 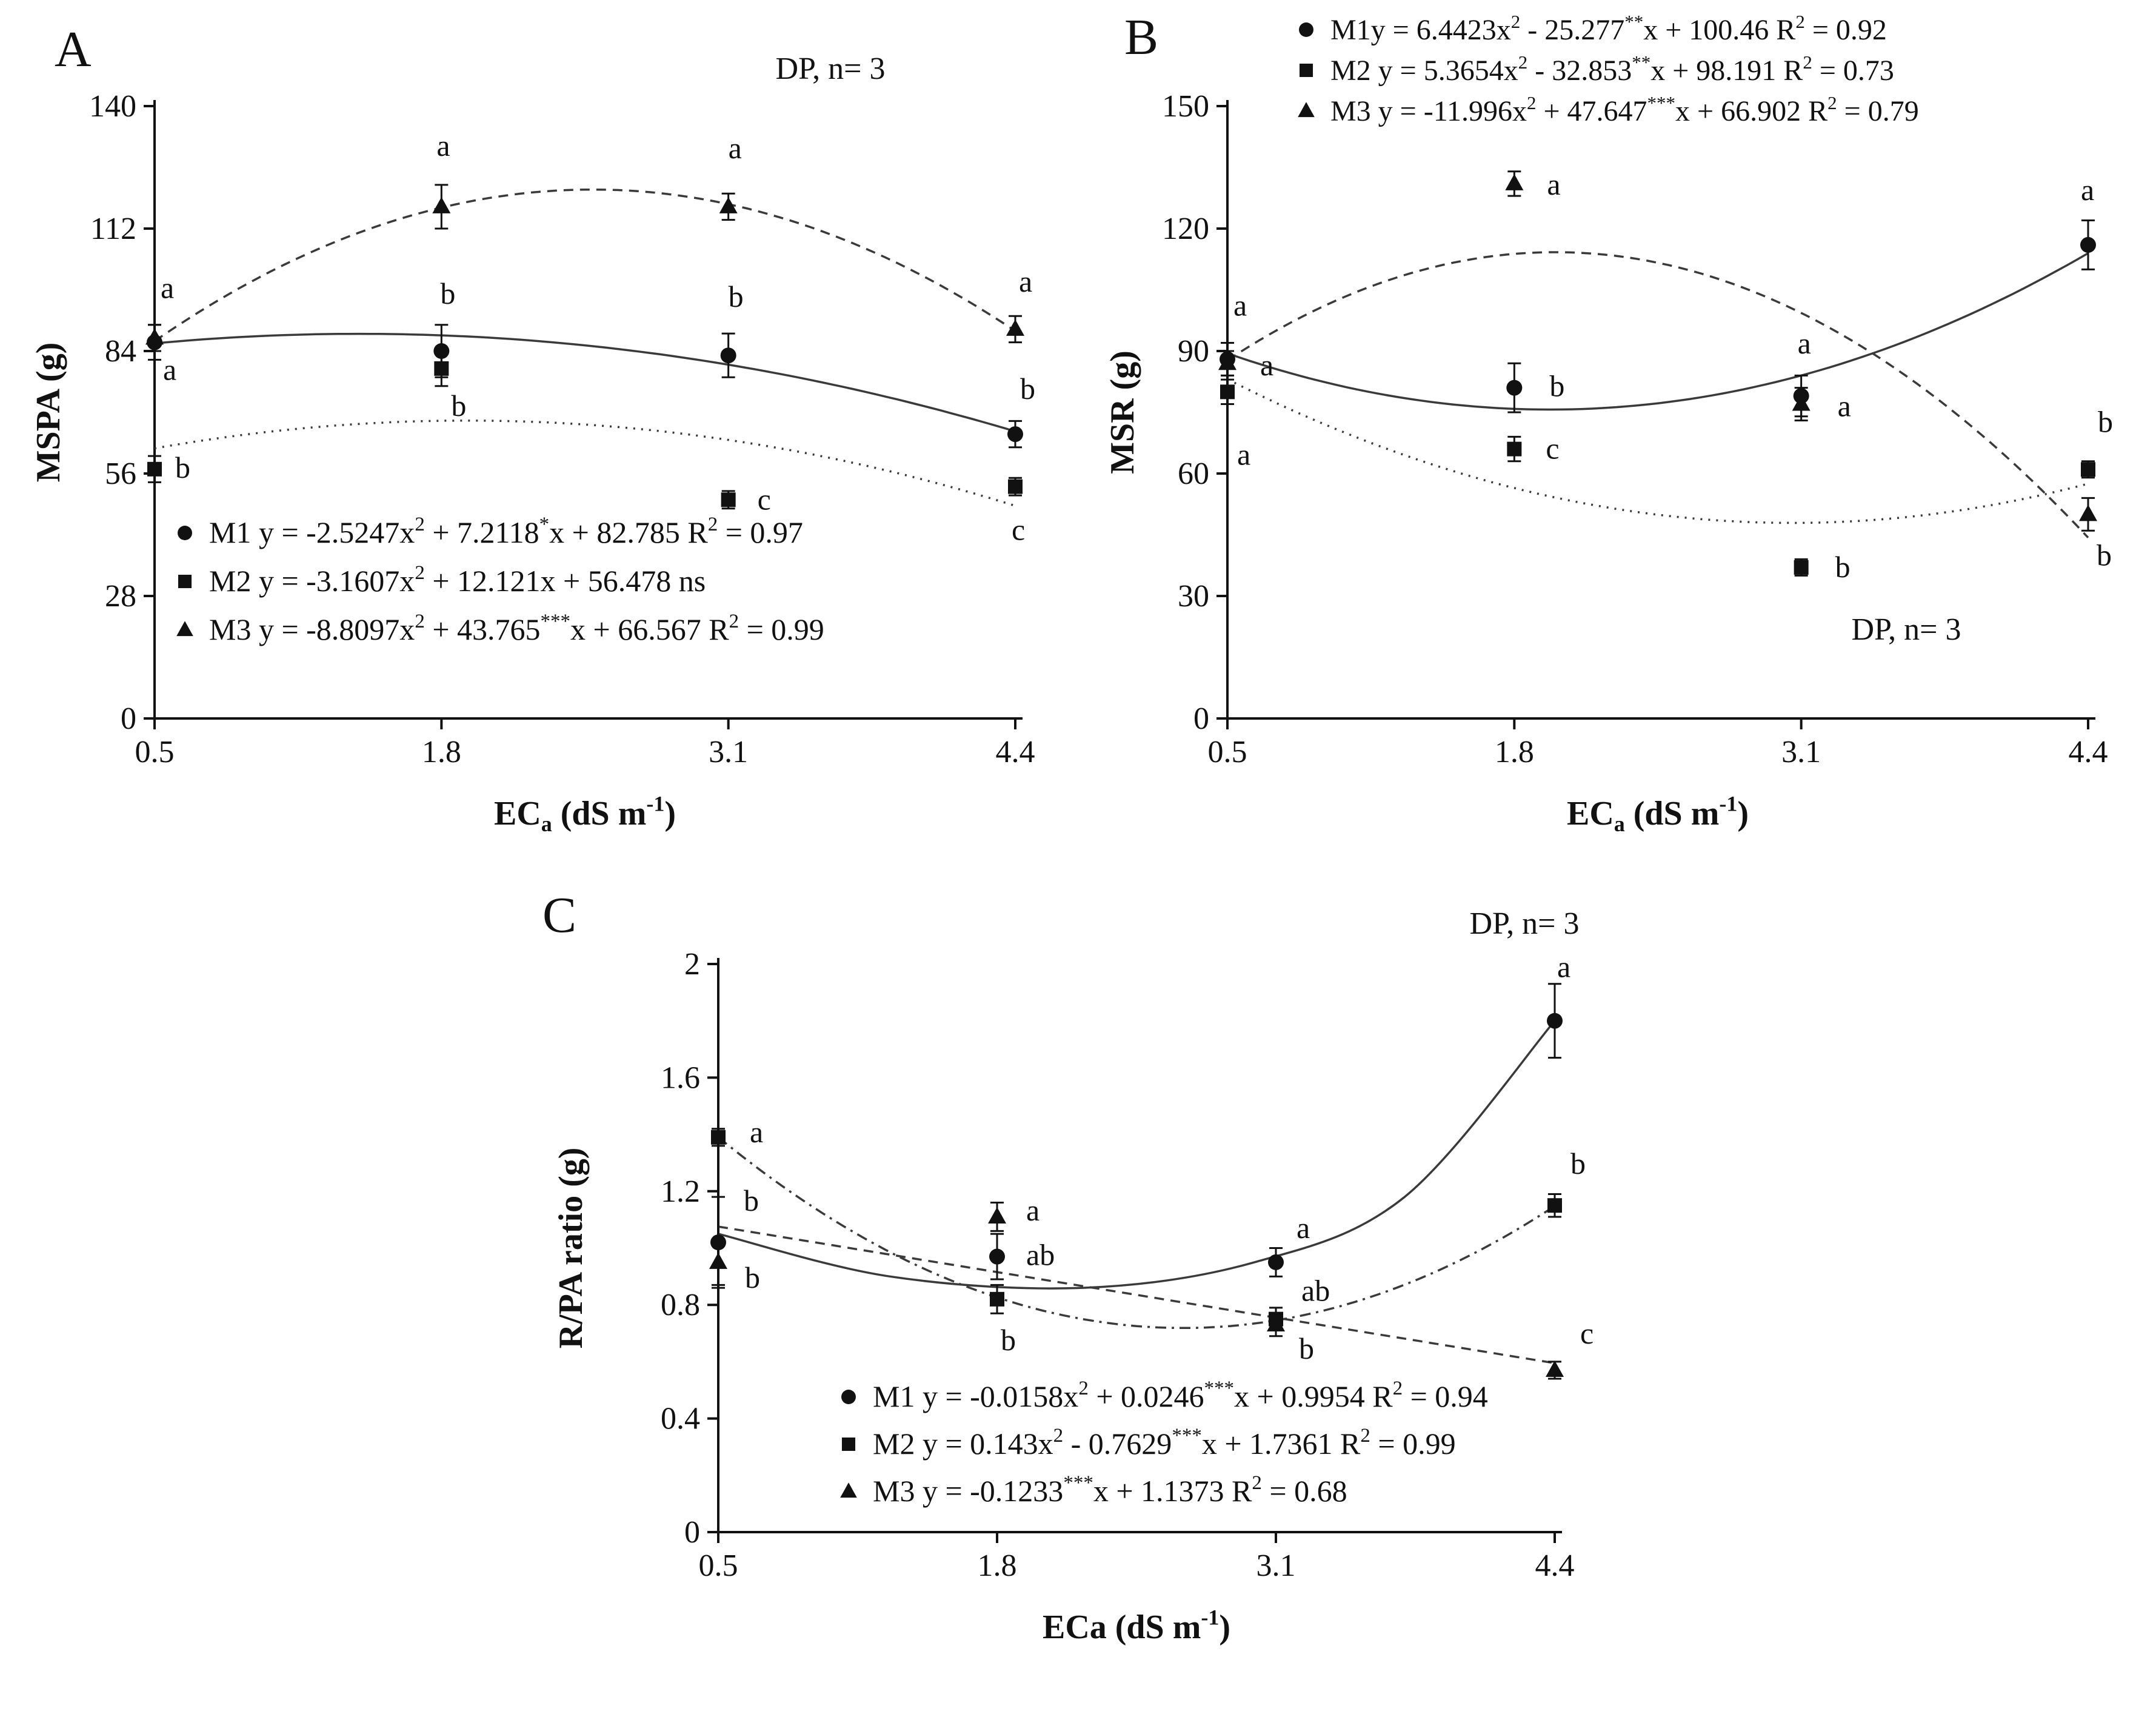 I want to click on y-tick-label: 140, so click(x=112, y=106).